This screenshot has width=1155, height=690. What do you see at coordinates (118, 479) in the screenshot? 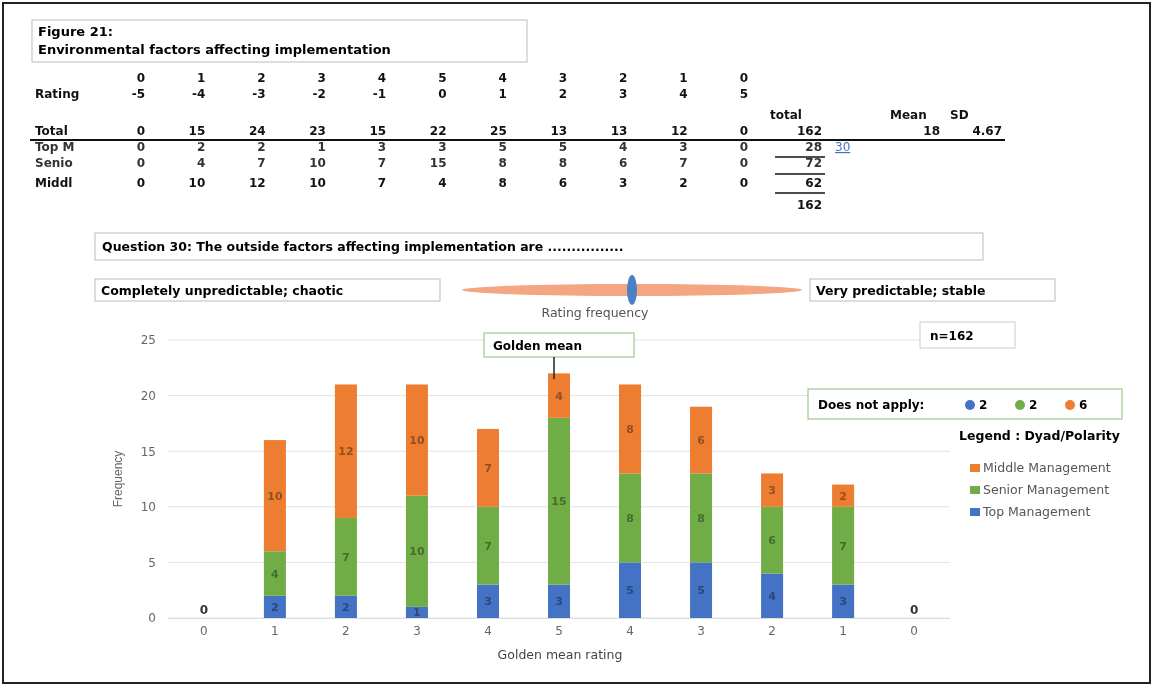
I see `y-axis-title: Frequency` at bounding box center [118, 479].